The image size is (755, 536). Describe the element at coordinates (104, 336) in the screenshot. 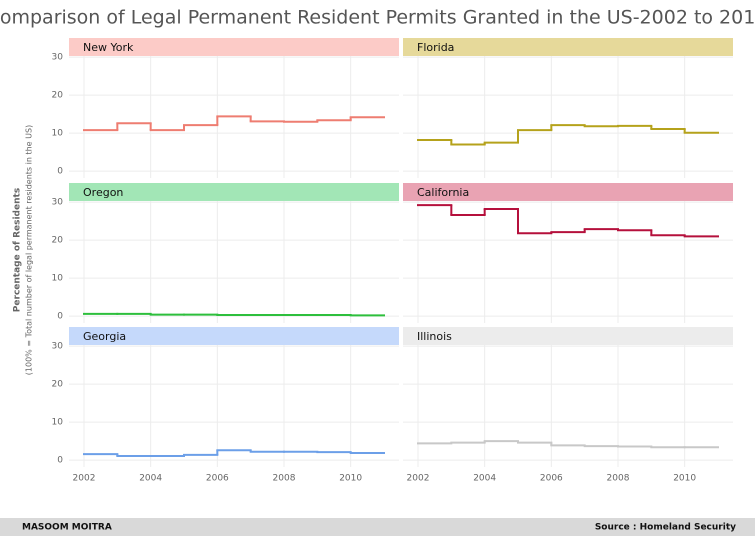

I see `facet-title: Georgia` at that location.